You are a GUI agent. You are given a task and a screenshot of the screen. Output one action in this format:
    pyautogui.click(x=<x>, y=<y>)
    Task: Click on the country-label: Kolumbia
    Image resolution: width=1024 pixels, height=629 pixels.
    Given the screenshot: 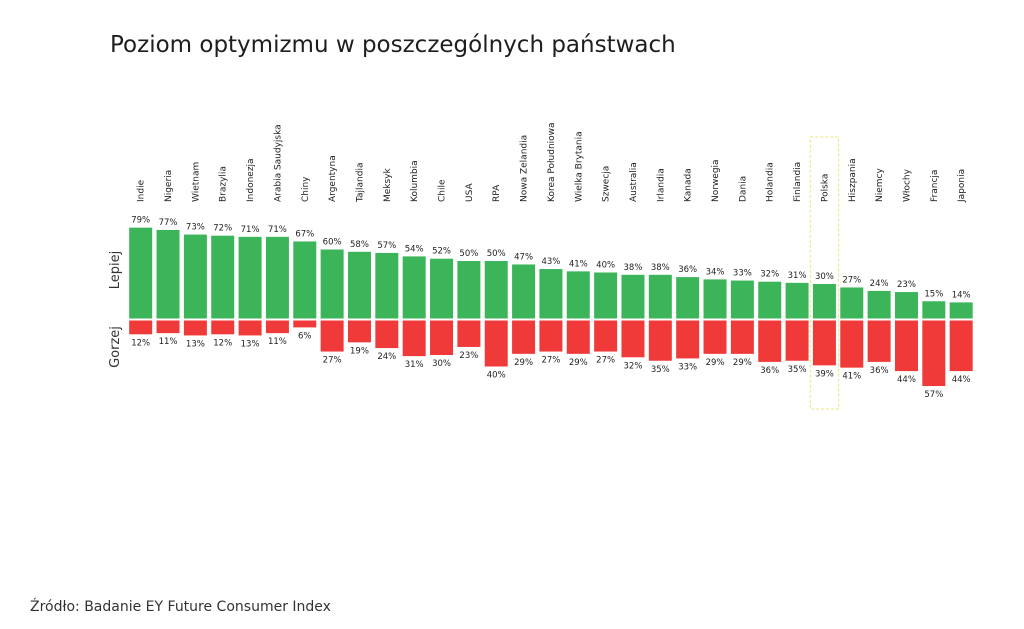 What is the action you would take?
    pyautogui.click(x=415, y=181)
    